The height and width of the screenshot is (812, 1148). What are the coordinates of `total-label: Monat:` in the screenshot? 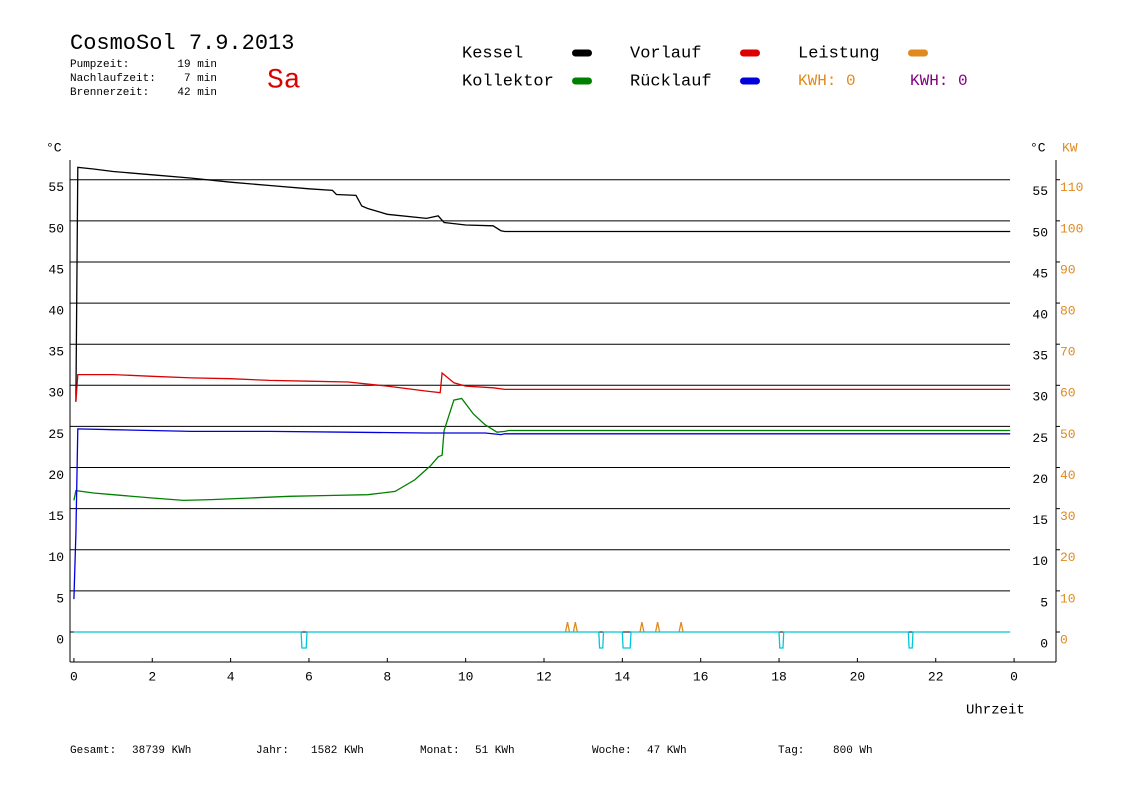 It's located at (440, 751).